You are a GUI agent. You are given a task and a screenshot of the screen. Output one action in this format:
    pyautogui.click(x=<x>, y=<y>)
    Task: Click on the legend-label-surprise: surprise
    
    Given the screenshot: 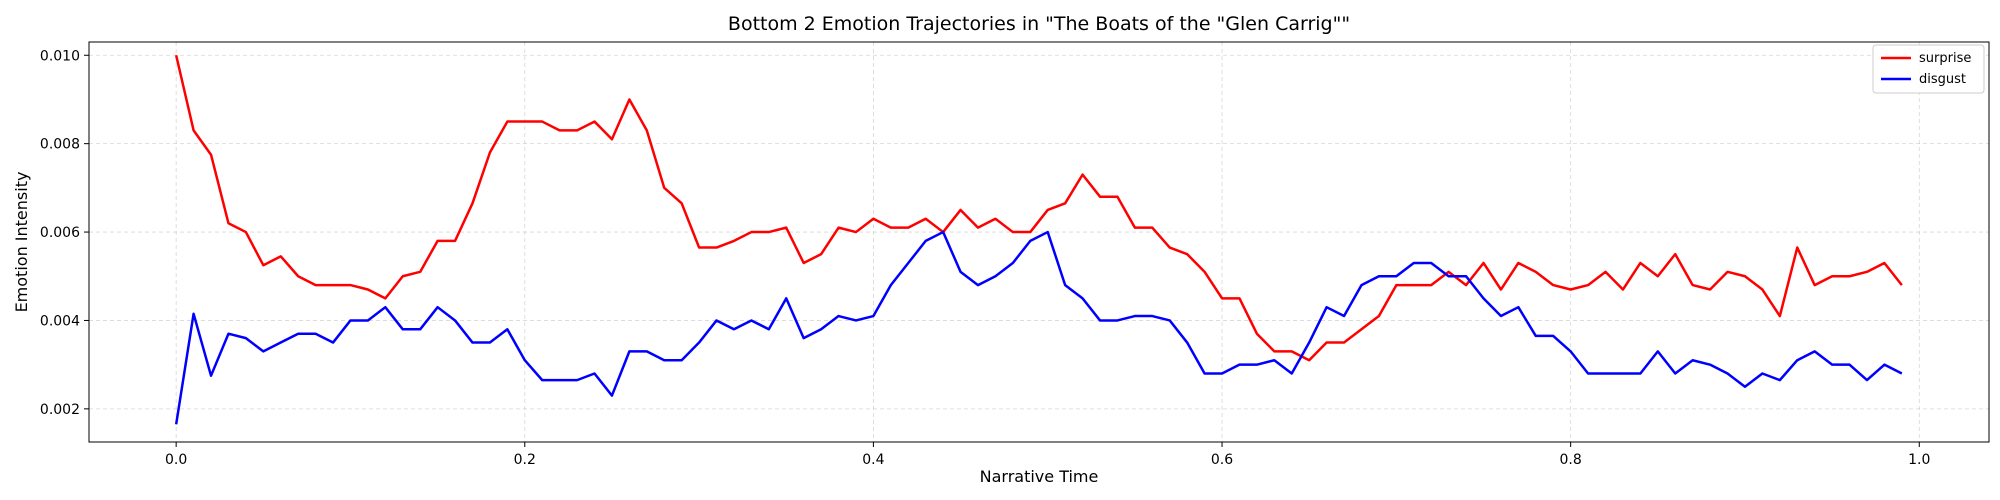 What is the action you would take?
    pyautogui.click(x=1945, y=58)
    